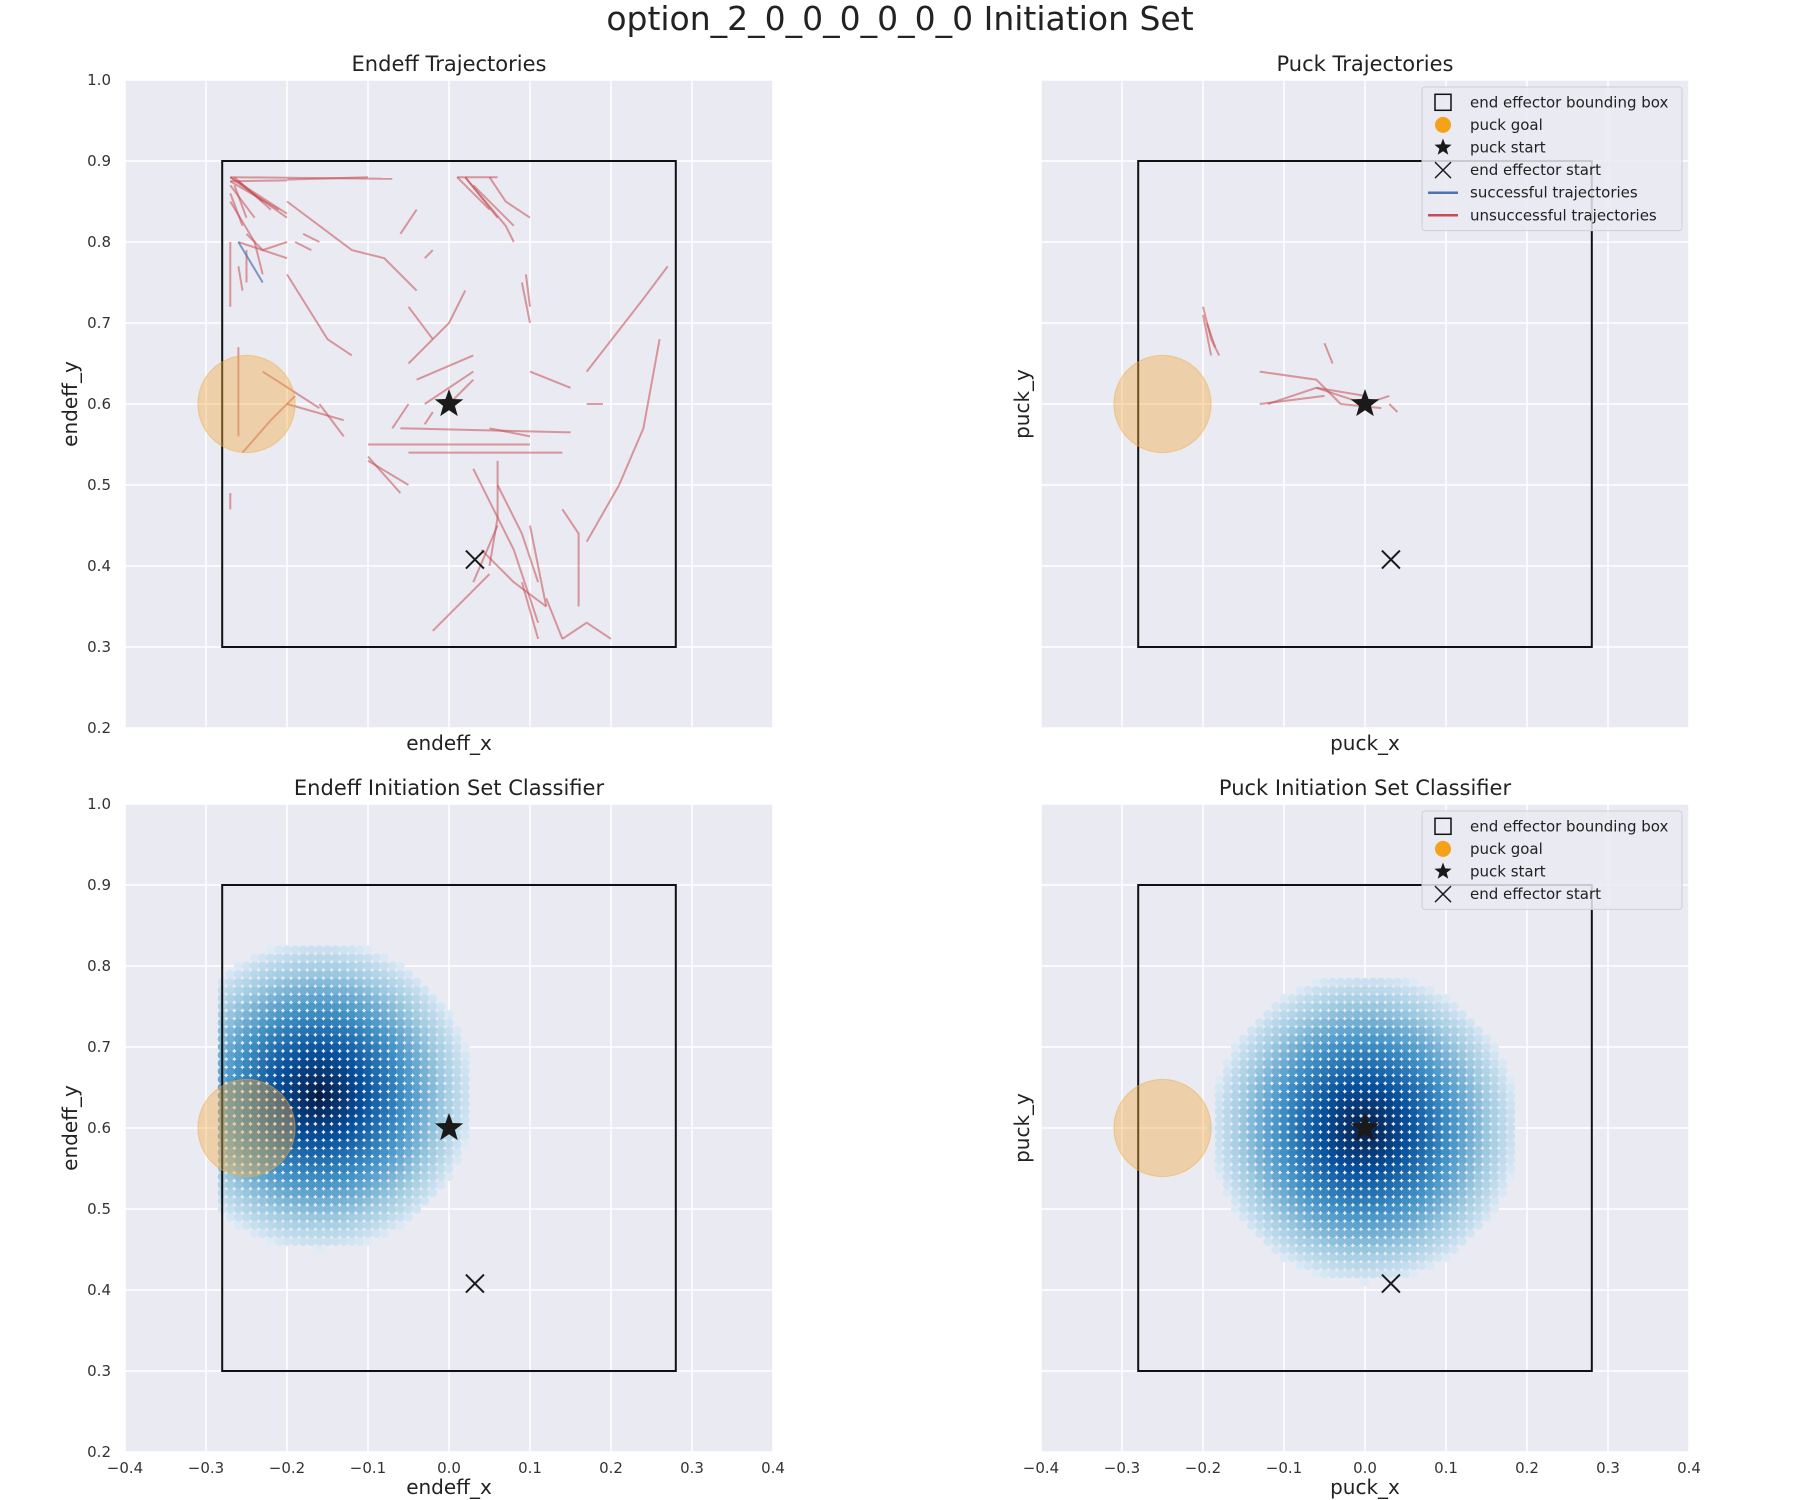  I want to click on y-axis-label: puck_y, so click(1022, 404).